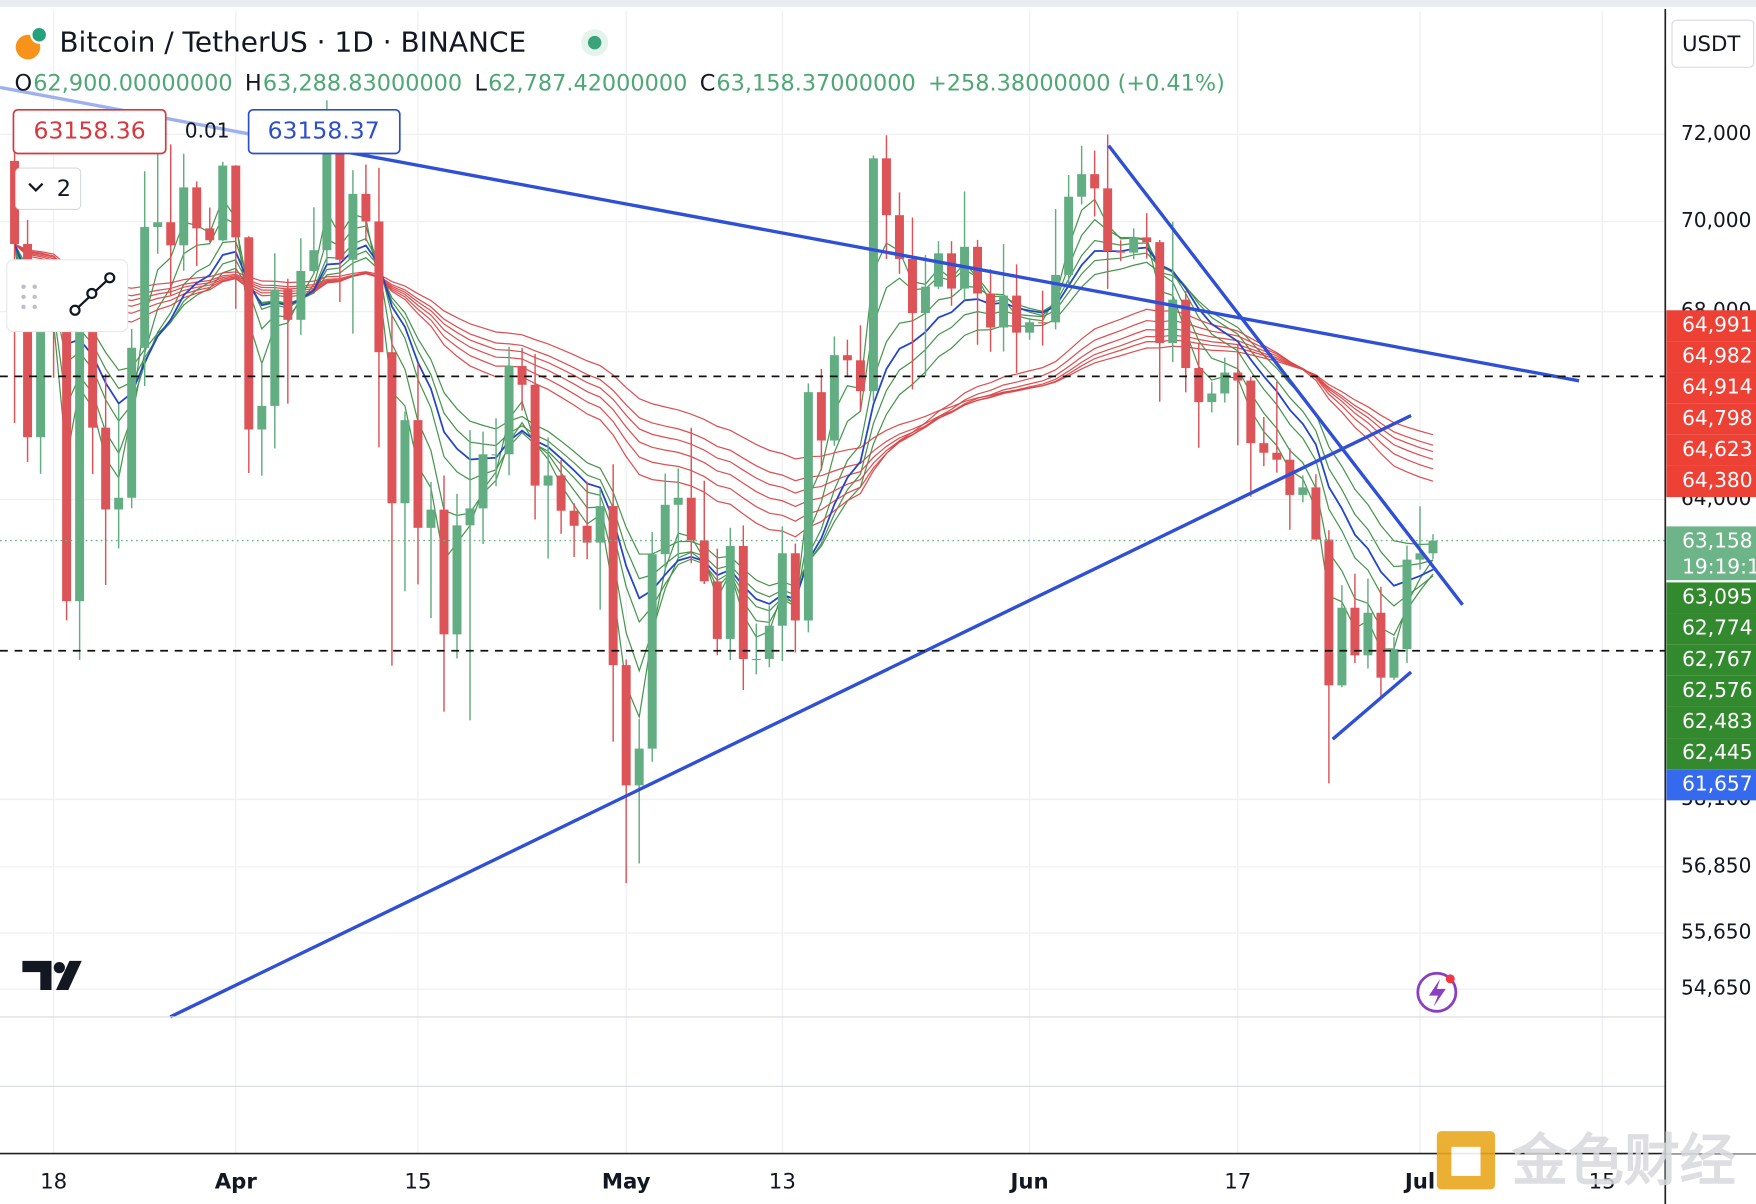  I want to click on trendline-tool, so click(92, 294).